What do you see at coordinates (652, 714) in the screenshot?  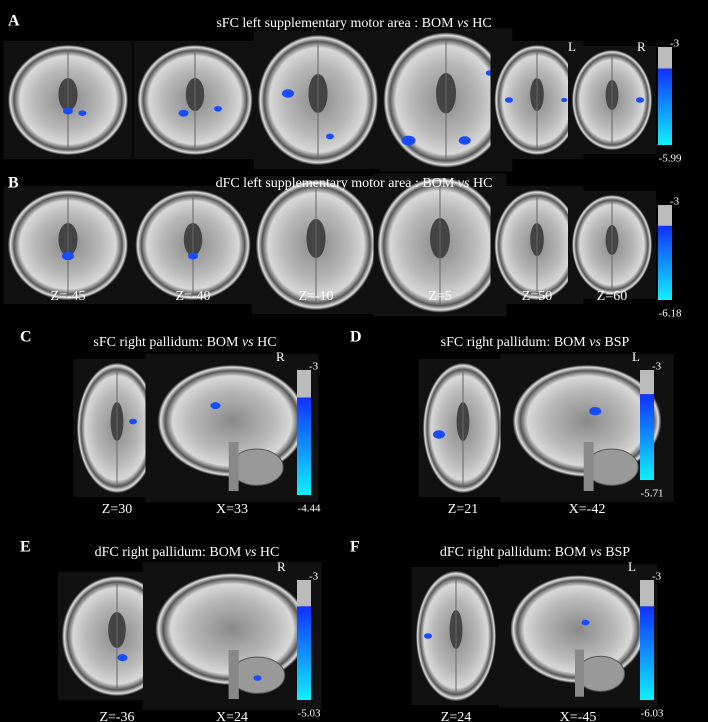 I see `colorbar-min: -6.03` at bounding box center [652, 714].